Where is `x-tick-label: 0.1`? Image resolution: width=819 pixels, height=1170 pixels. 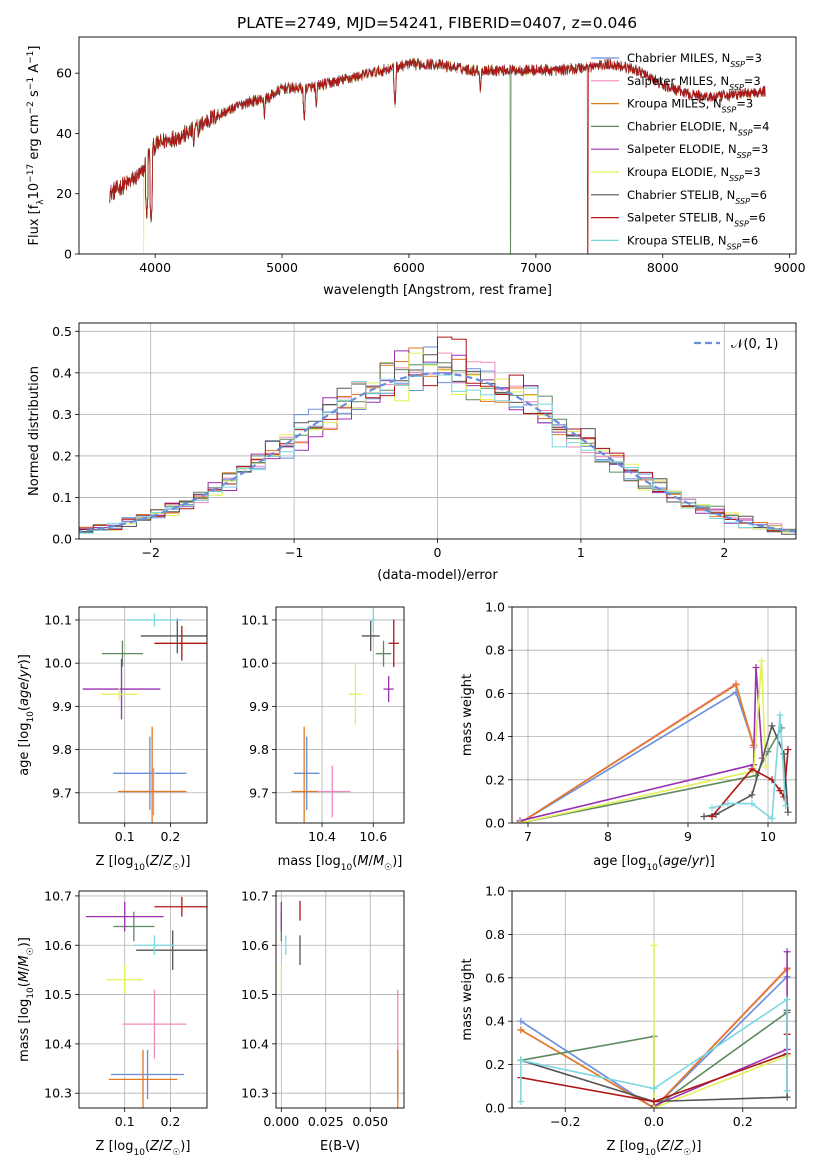 x-tick-label: 0.1 is located at coordinates (125, 1121).